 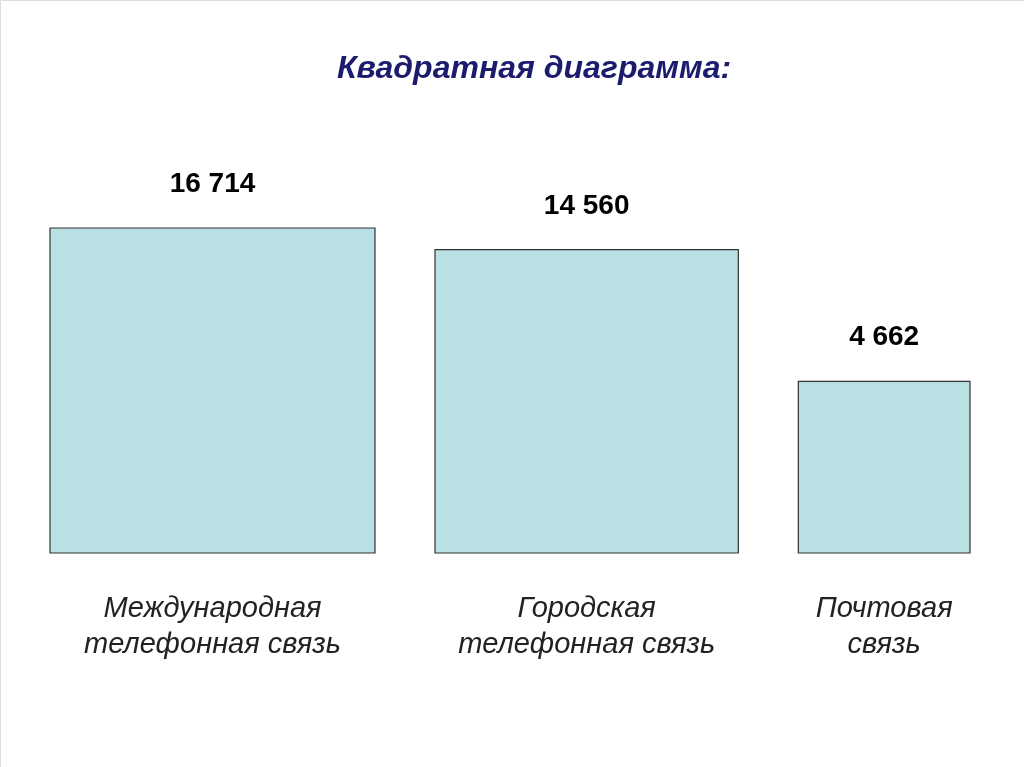 I want to click on category-label: Городская телефонная связь, so click(x=587, y=625).